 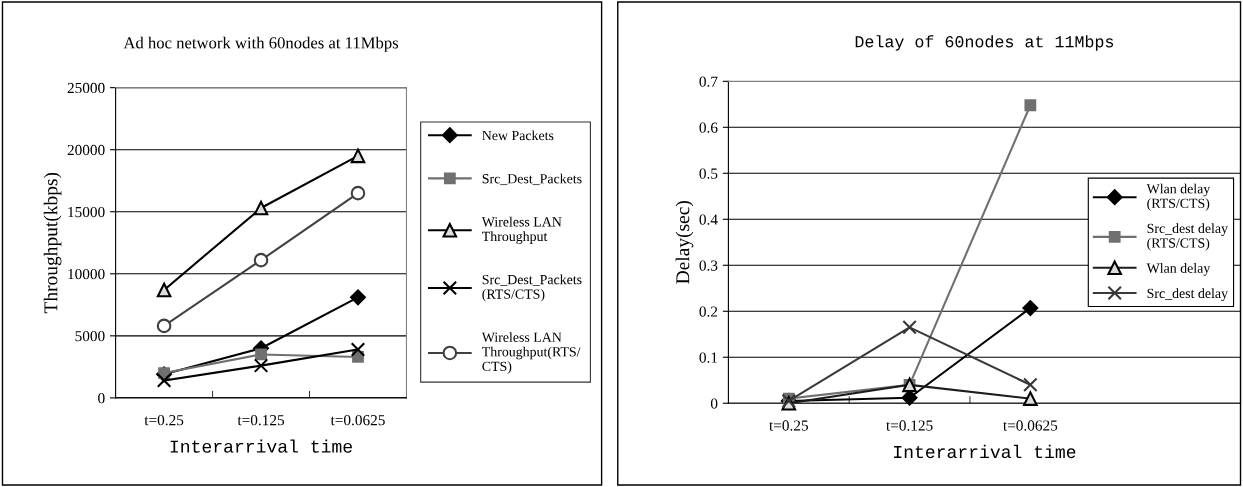 What do you see at coordinates (708, 265) in the screenshot?
I see `y-tick-label: 0.3` at bounding box center [708, 265].